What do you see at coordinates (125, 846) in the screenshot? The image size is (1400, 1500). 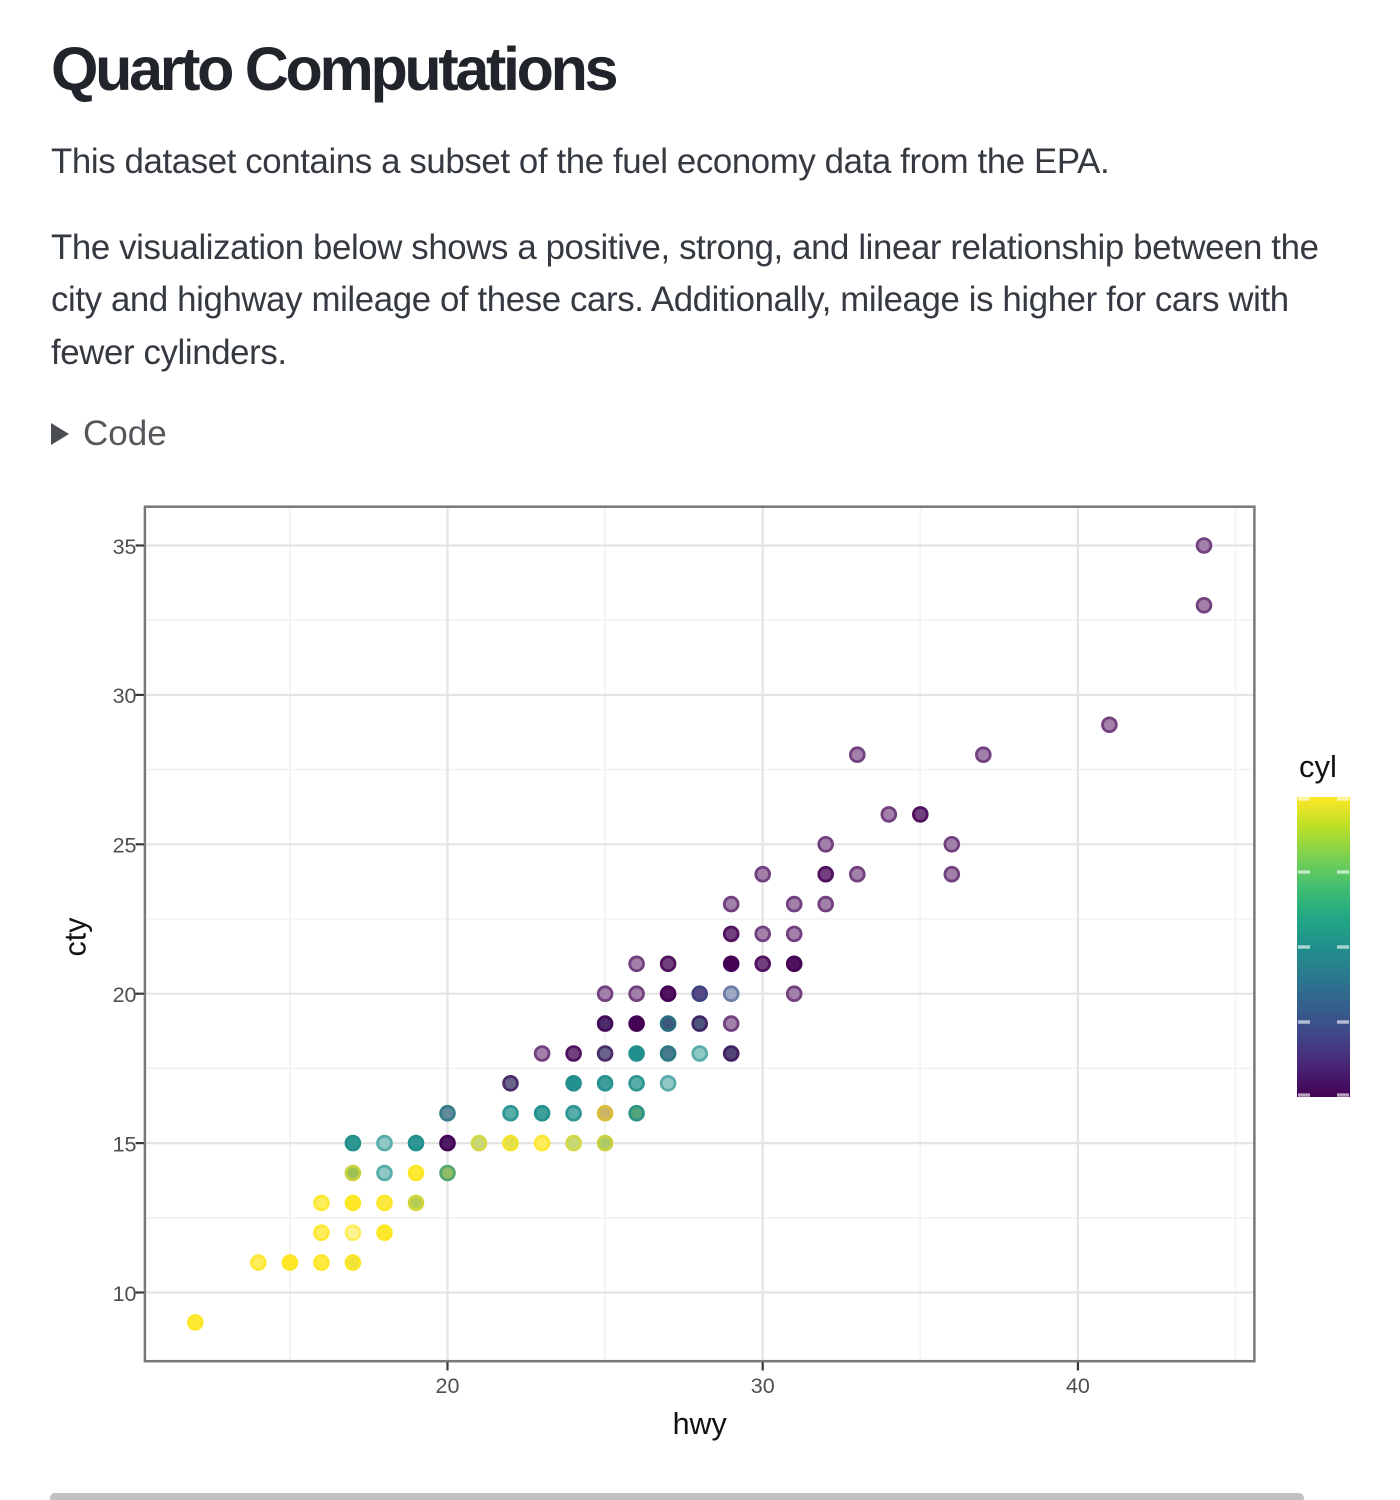 I see `y-tick-label: 25` at bounding box center [125, 846].